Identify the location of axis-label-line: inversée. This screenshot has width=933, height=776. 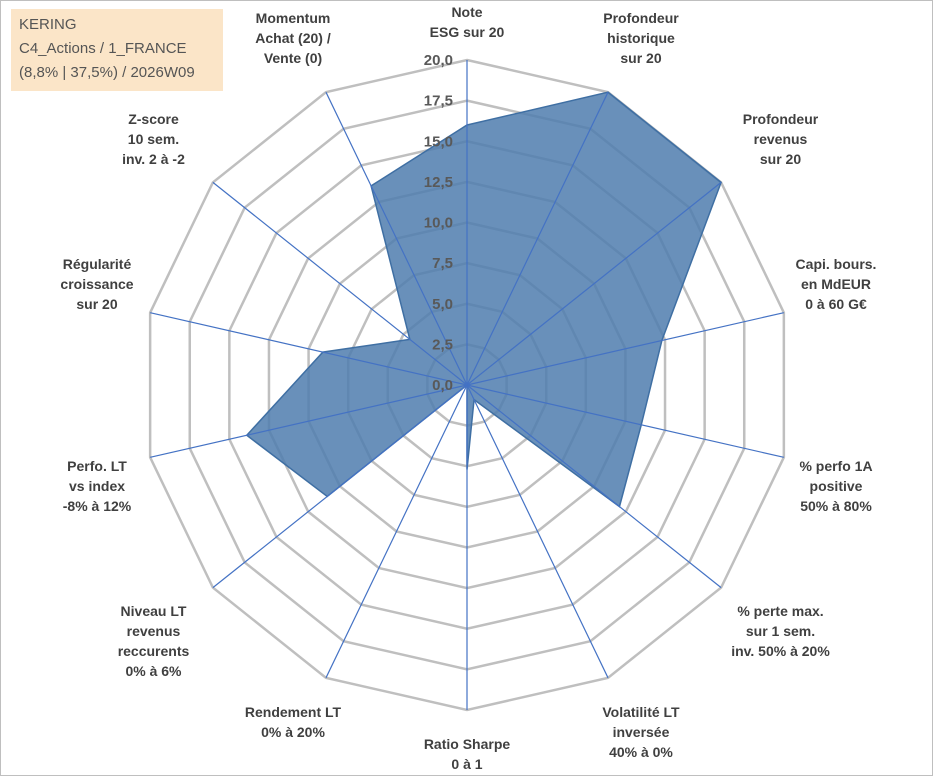
(641, 732).